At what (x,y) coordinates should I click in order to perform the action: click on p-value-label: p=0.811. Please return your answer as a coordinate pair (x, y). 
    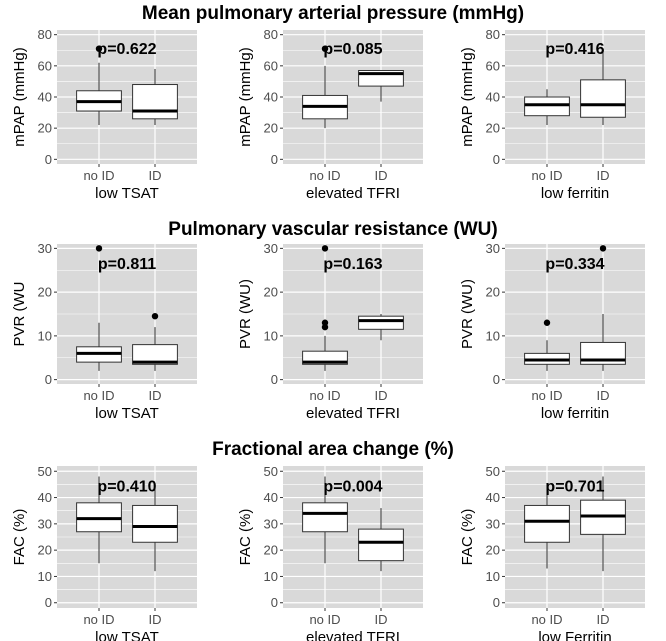
    Looking at the image, I should click on (127, 264).